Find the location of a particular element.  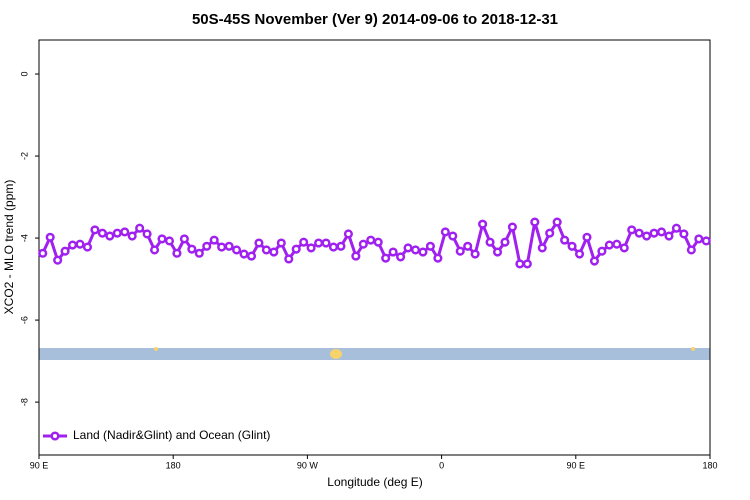

x-axis-label: Longitude (deg E) is located at coordinates (374, 482).